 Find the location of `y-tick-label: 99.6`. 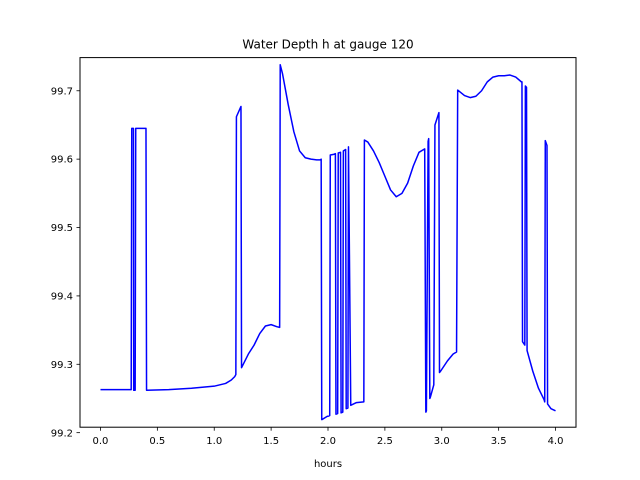

y-tick-label: 99.6 is located at coordinates (62, 160).